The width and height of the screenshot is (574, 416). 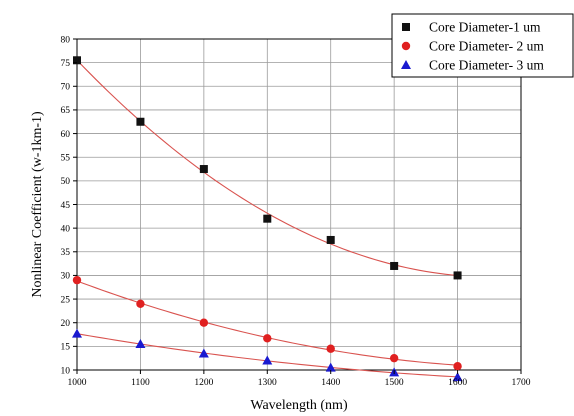 I want to click on x-tick-label: 1300, so click(x=267, y=383).